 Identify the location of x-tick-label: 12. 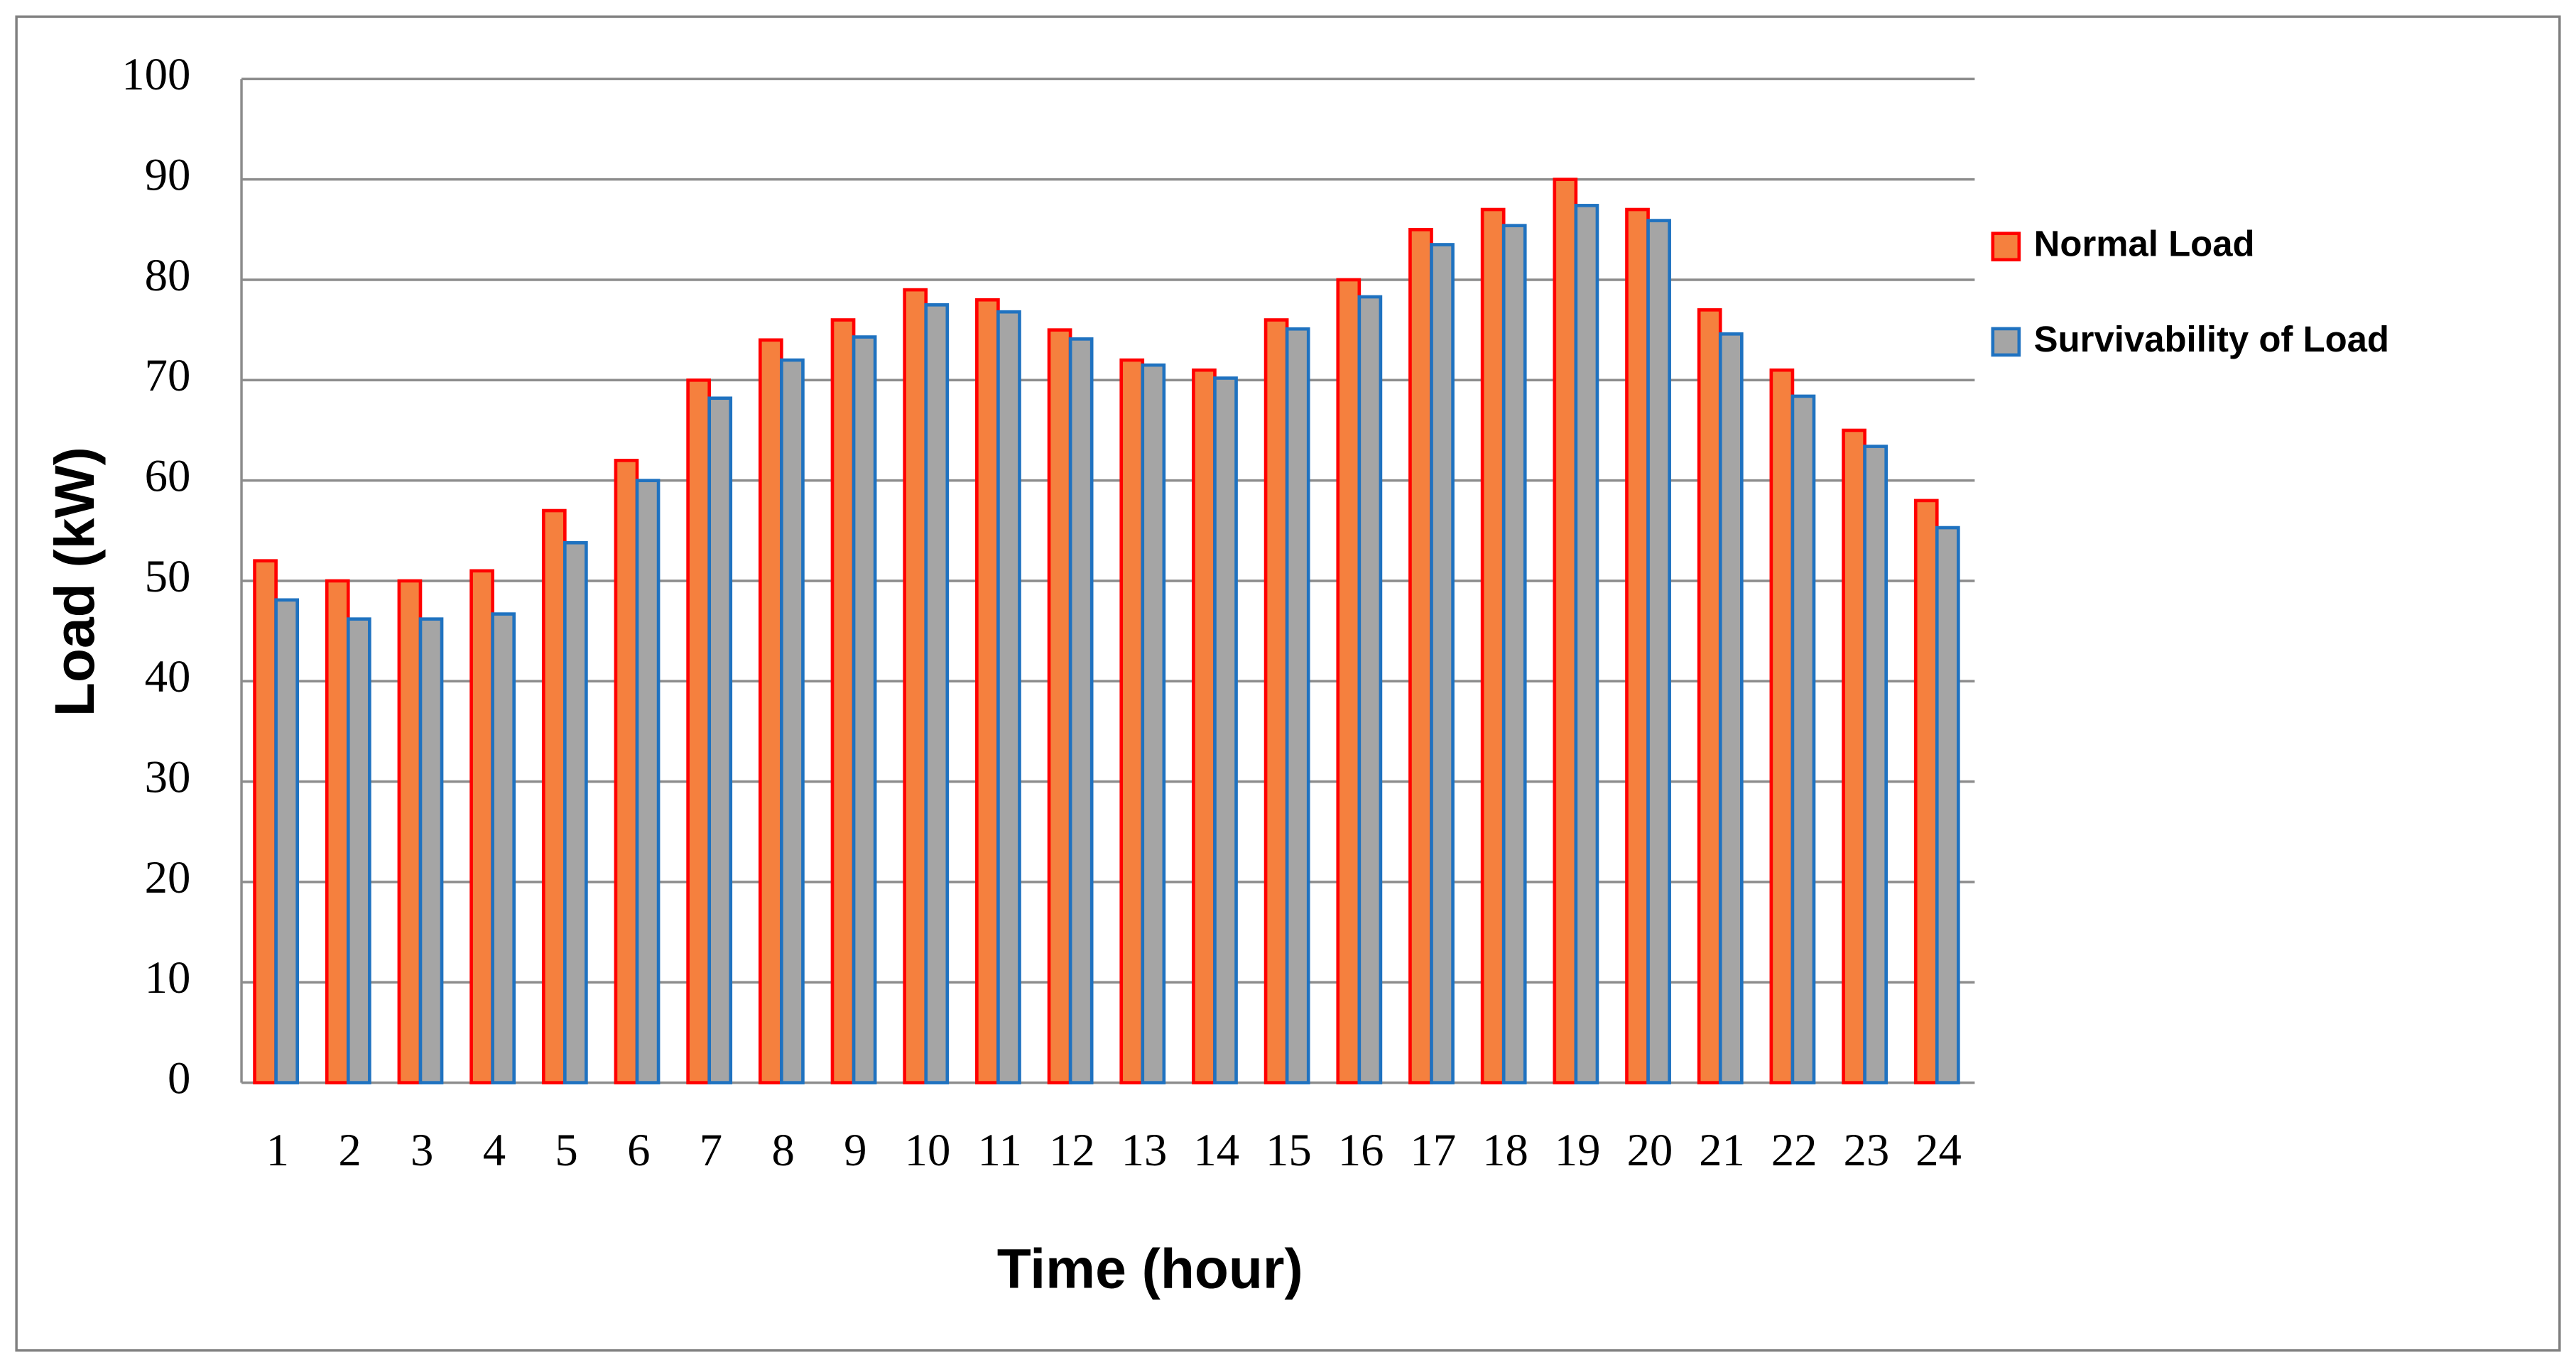
(1072, 1151).